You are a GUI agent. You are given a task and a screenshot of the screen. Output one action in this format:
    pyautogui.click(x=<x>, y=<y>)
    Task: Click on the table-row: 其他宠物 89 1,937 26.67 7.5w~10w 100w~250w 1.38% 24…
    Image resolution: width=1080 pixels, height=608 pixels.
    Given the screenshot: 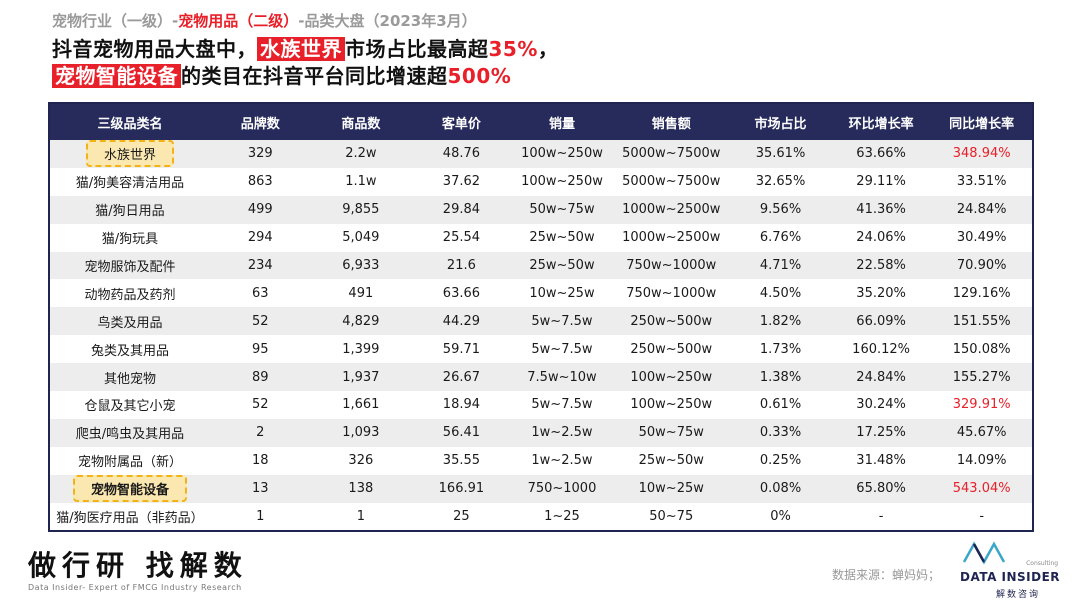 What is the action you would take?
    pyautogui.click(x=541, y=377)
    